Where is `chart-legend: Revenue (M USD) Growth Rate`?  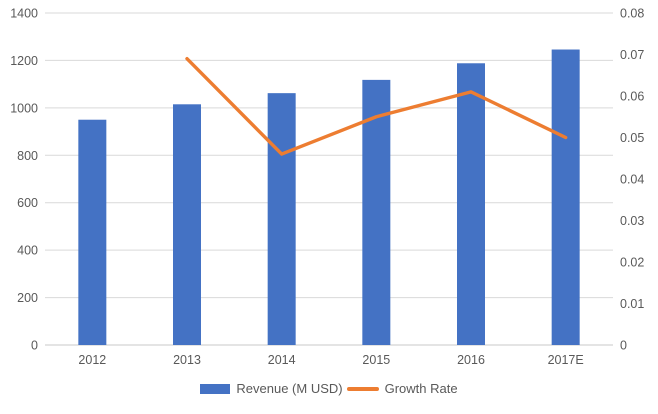 chart-legend: Revenue (M USD) Growth Rate is located at coordinates (329, 388).